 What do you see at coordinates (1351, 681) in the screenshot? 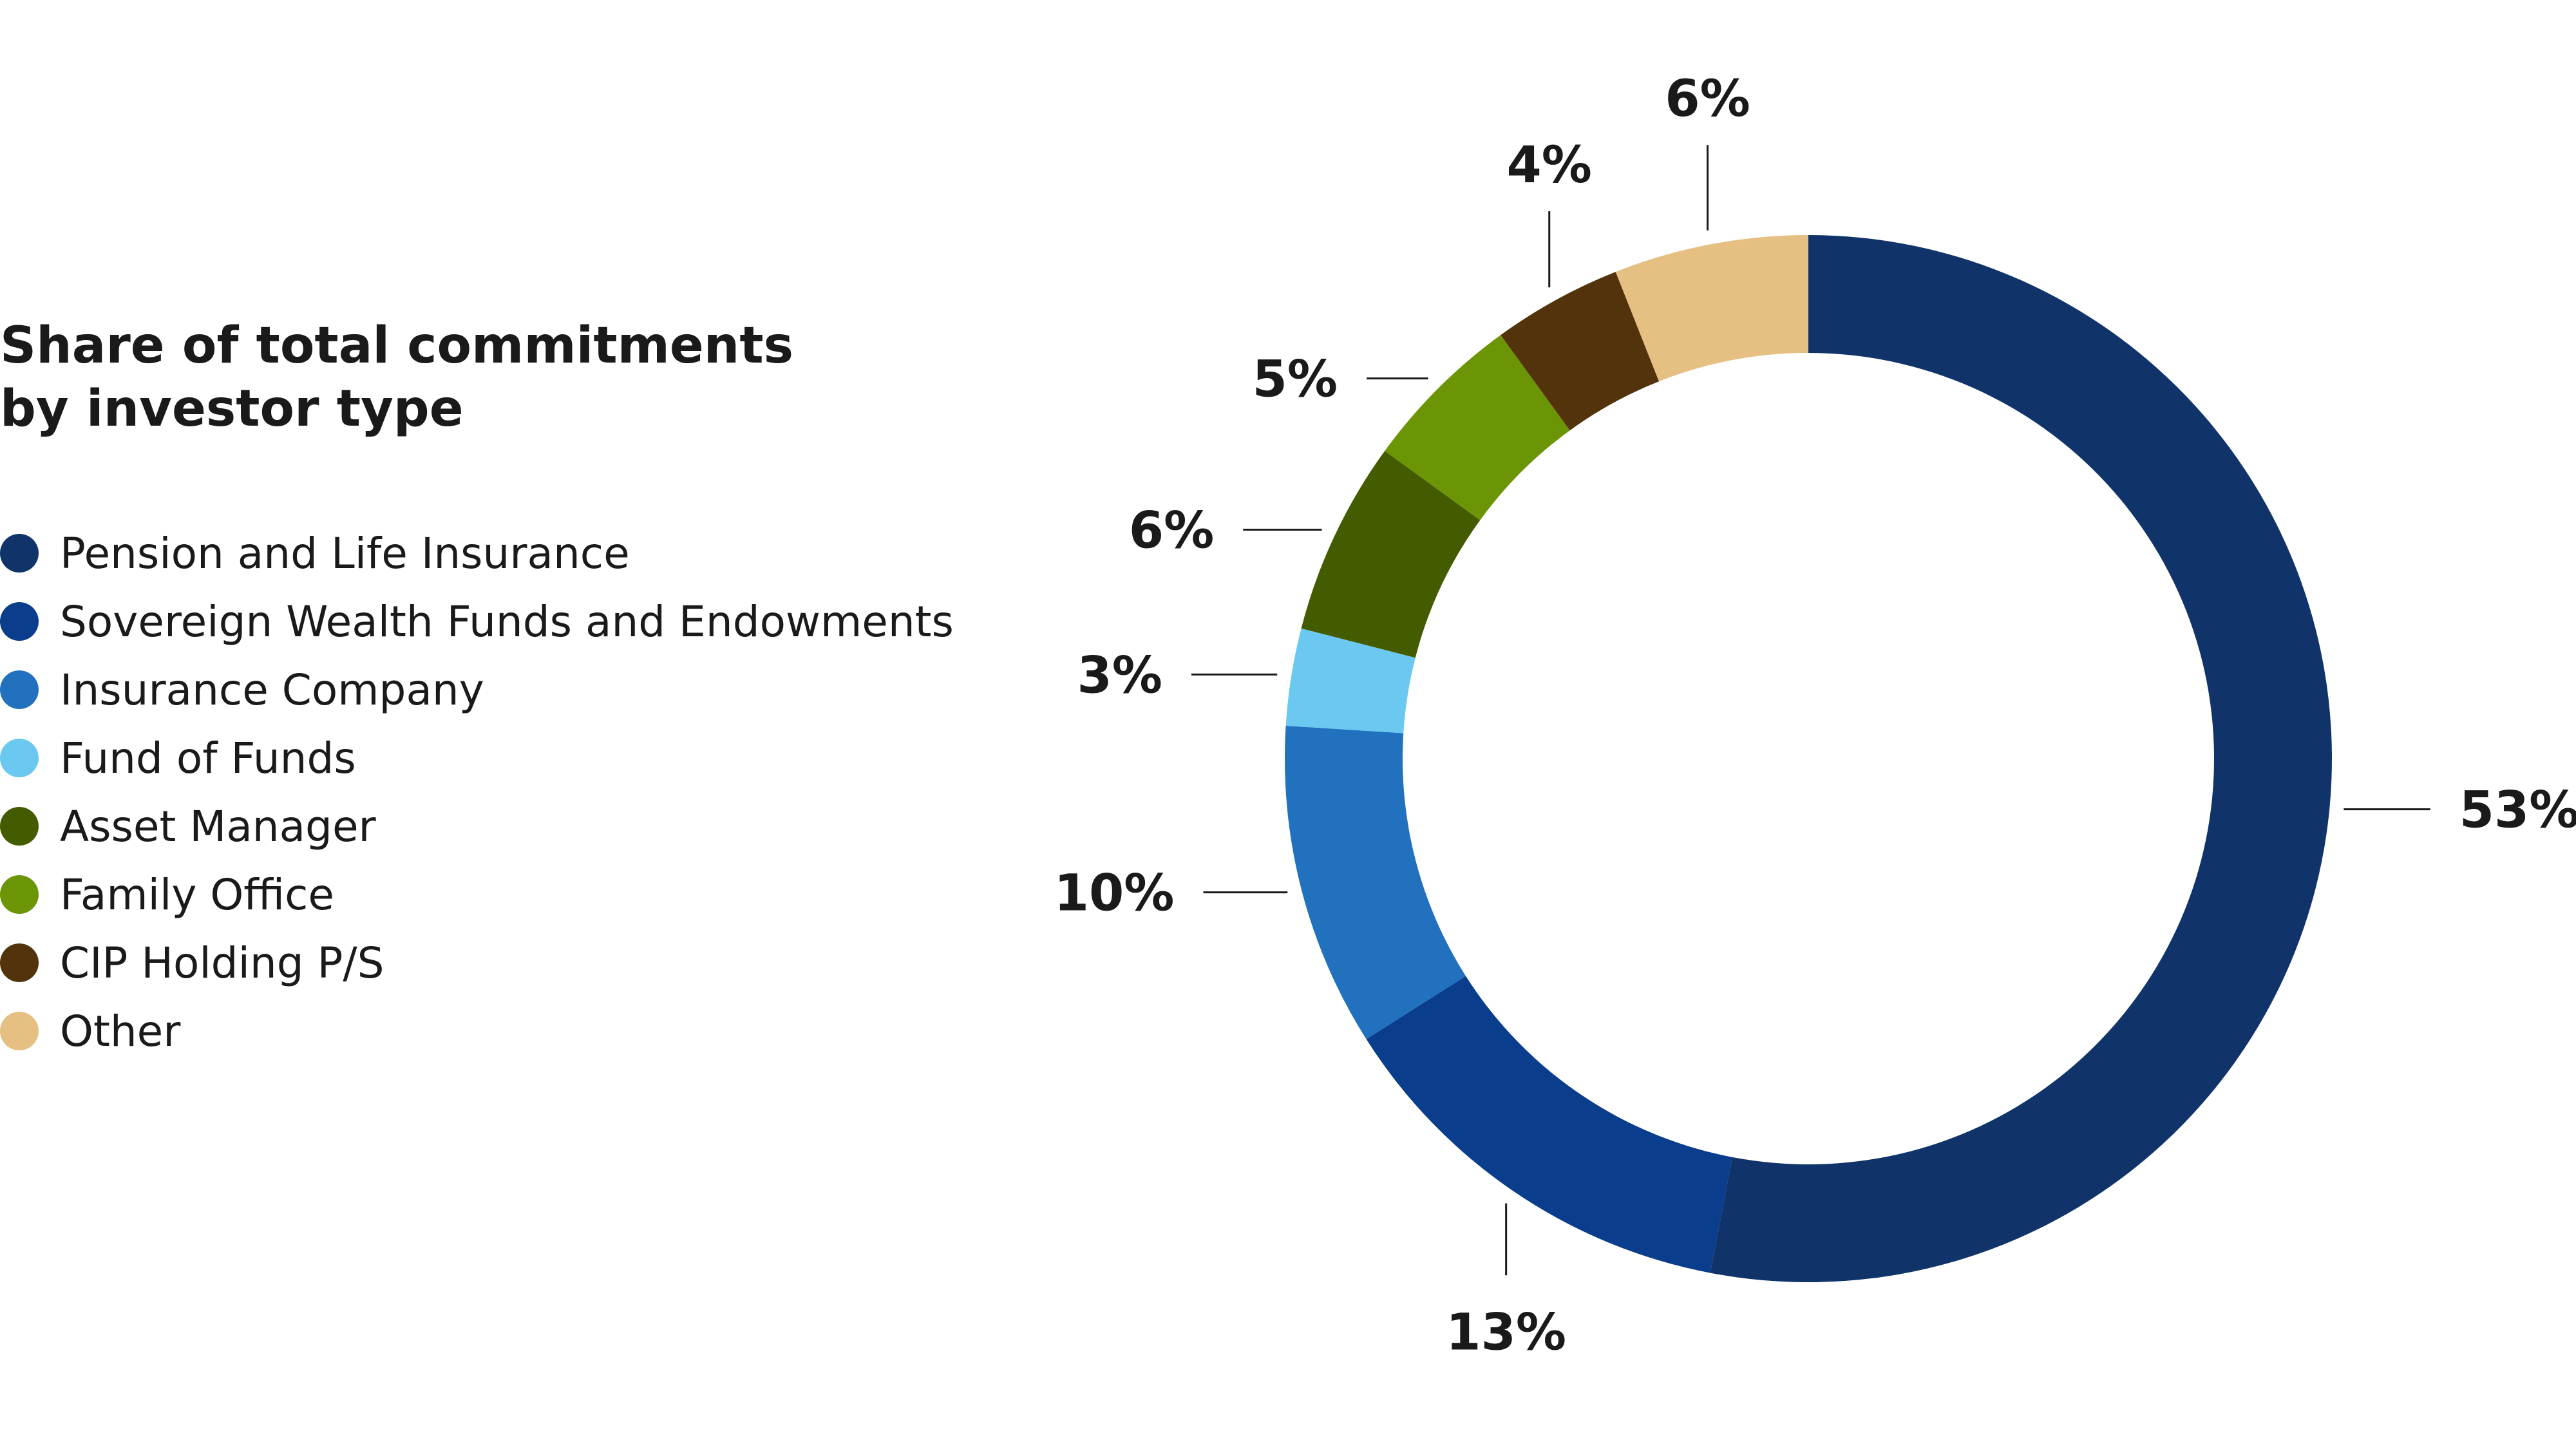
I see `slice-fund-of-funds` at bounding box center [1351, 681].